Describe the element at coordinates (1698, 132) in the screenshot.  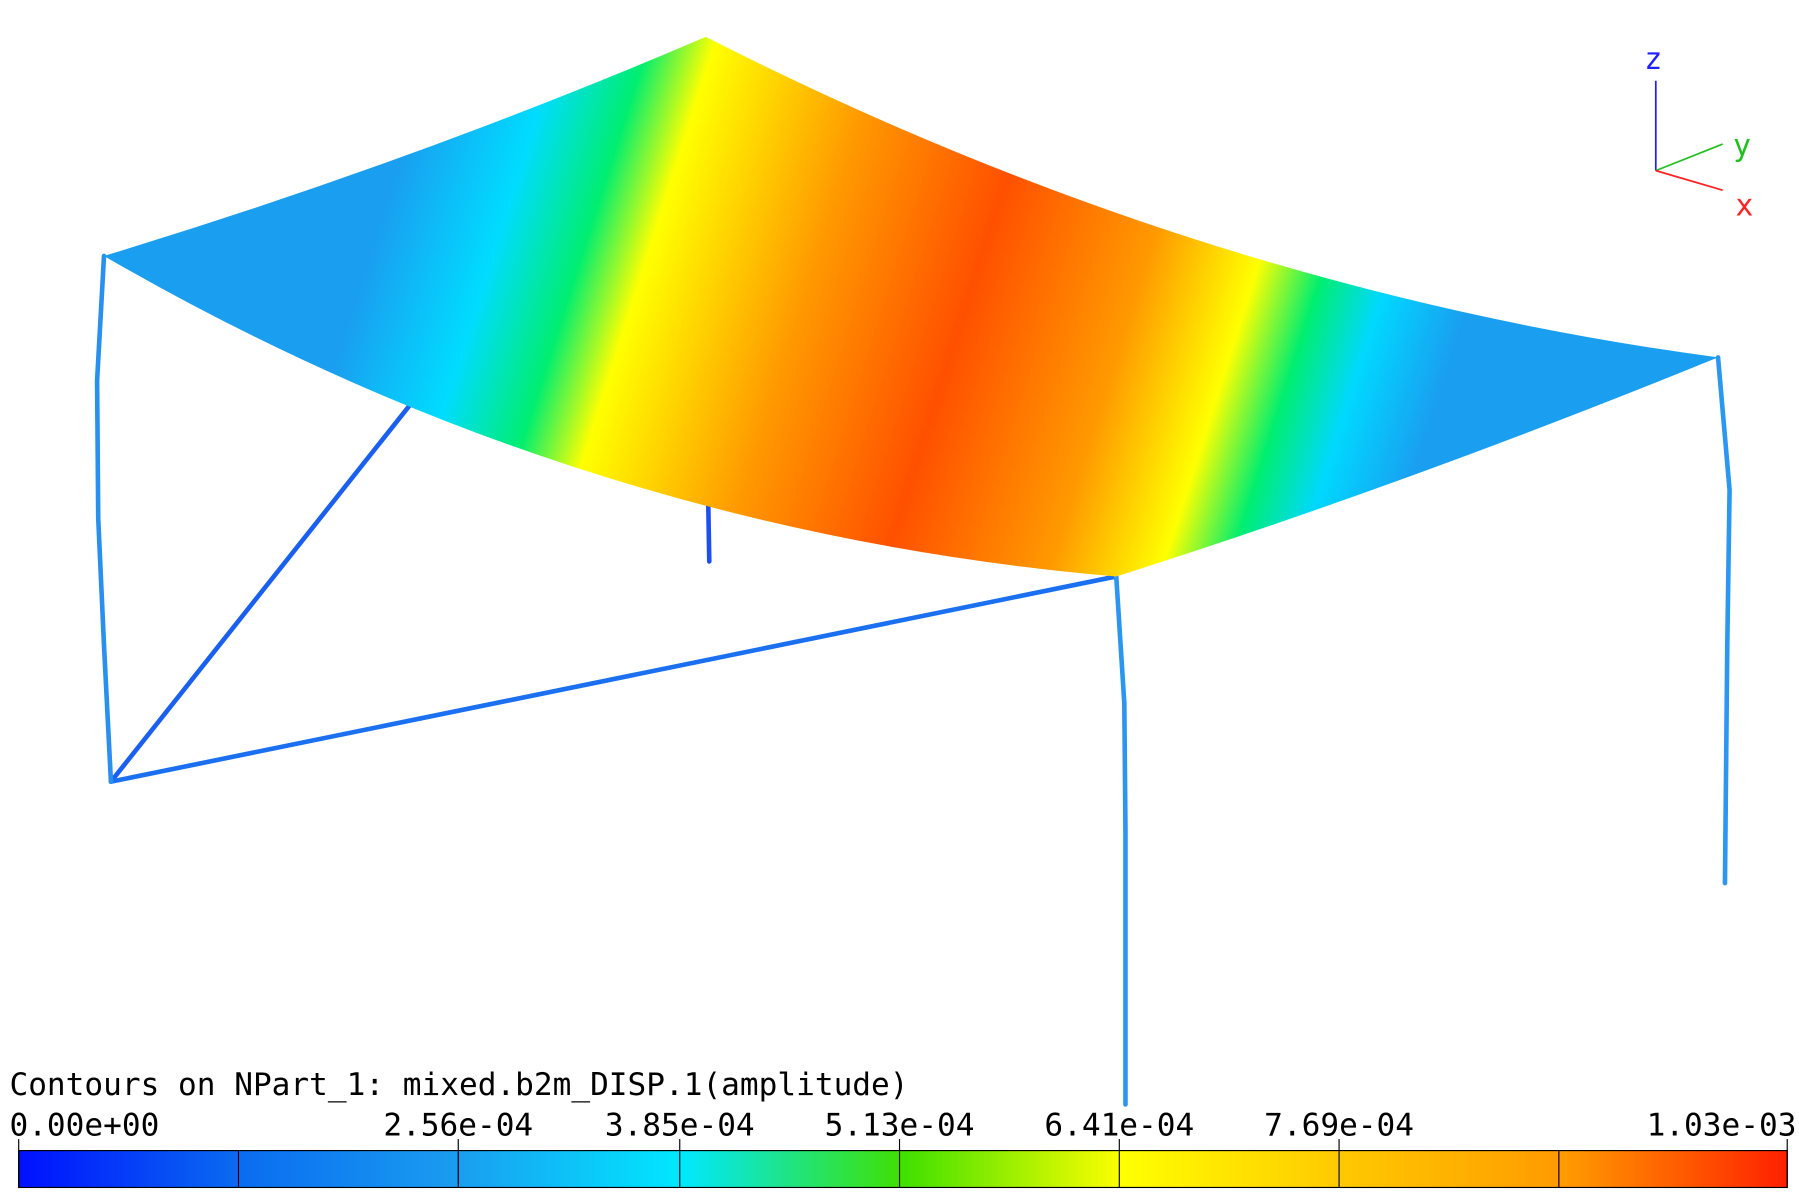
I see `axes-triad: z y x` at that location.